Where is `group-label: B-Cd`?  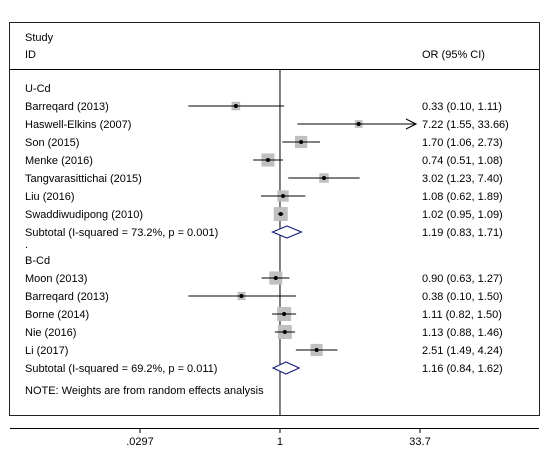 group-label: B-Cd is located at coordinates (37, 261).